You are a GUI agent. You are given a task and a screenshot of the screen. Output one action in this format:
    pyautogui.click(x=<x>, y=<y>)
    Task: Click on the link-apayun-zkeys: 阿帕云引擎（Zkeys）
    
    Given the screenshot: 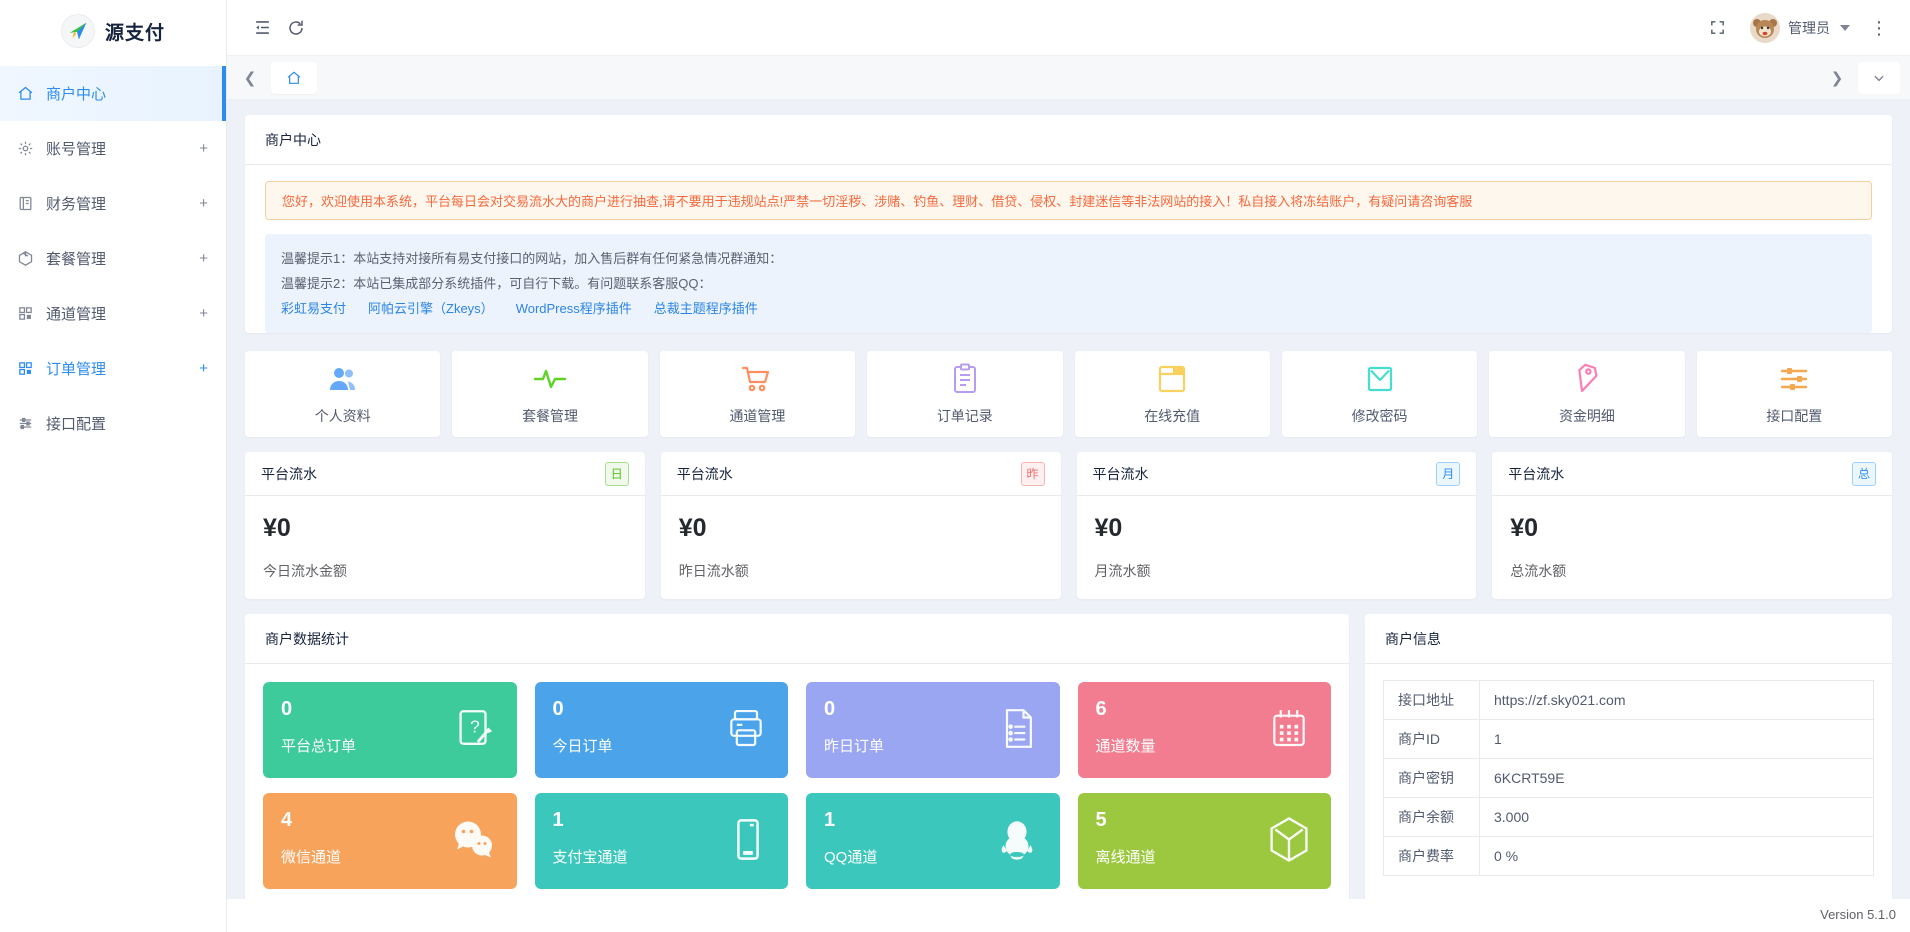 What is the action you would take?
    pyautogui.click(x=431, y=308)
    